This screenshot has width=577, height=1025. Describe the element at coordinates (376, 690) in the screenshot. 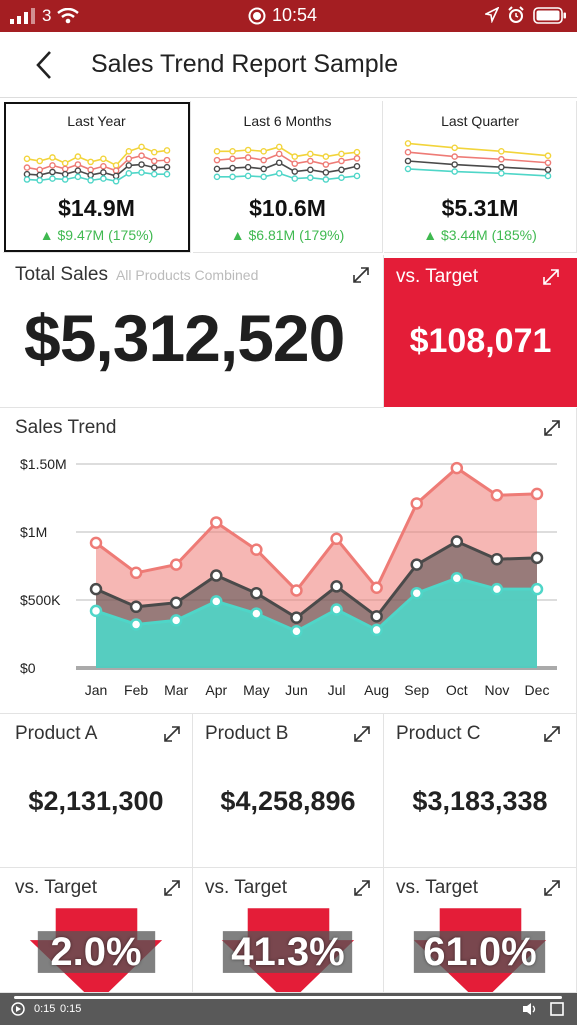

I see `x-tick-label: Aug` at that location.